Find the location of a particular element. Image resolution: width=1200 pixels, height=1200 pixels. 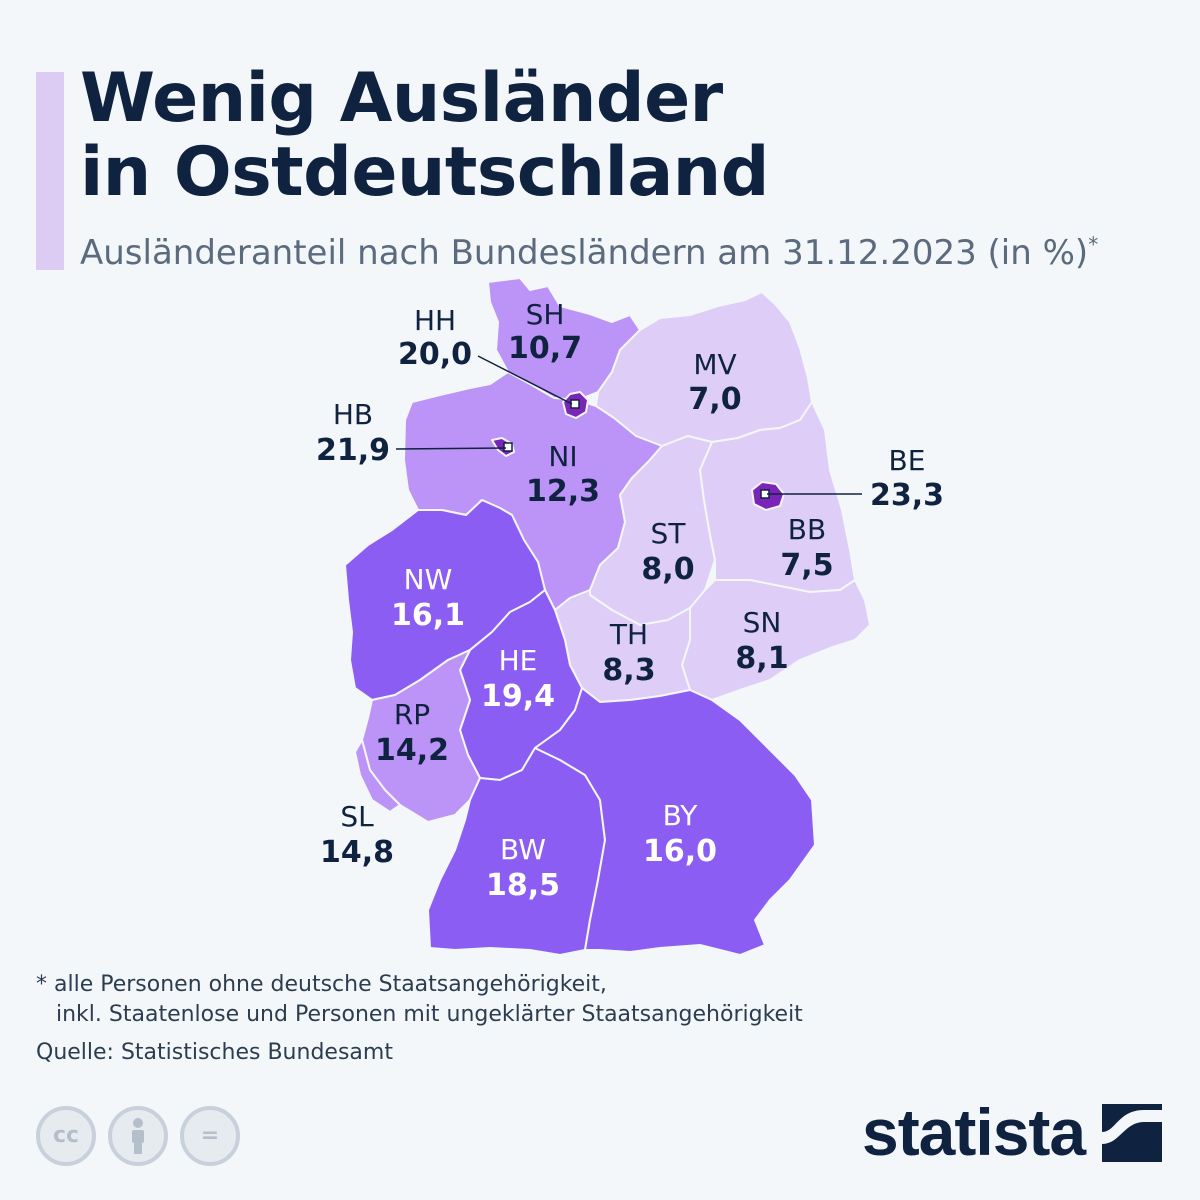

label-HH: HH 20,0 is located at coordinates (435, 338).